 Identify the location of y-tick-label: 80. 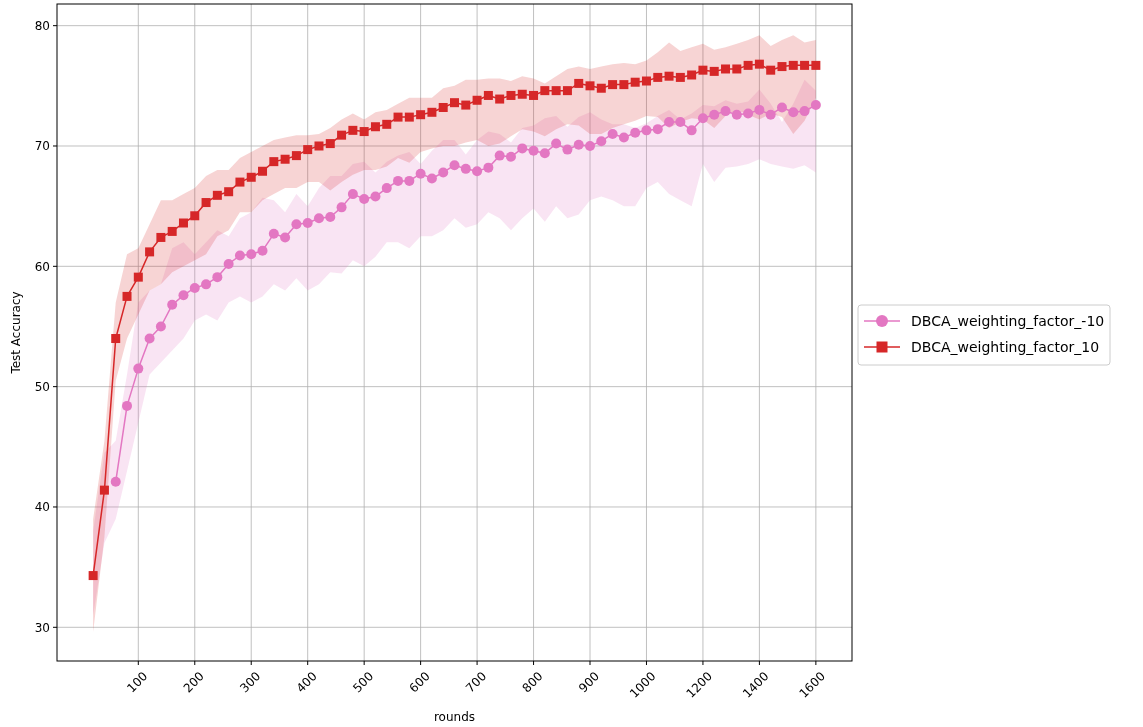
(42, 25).